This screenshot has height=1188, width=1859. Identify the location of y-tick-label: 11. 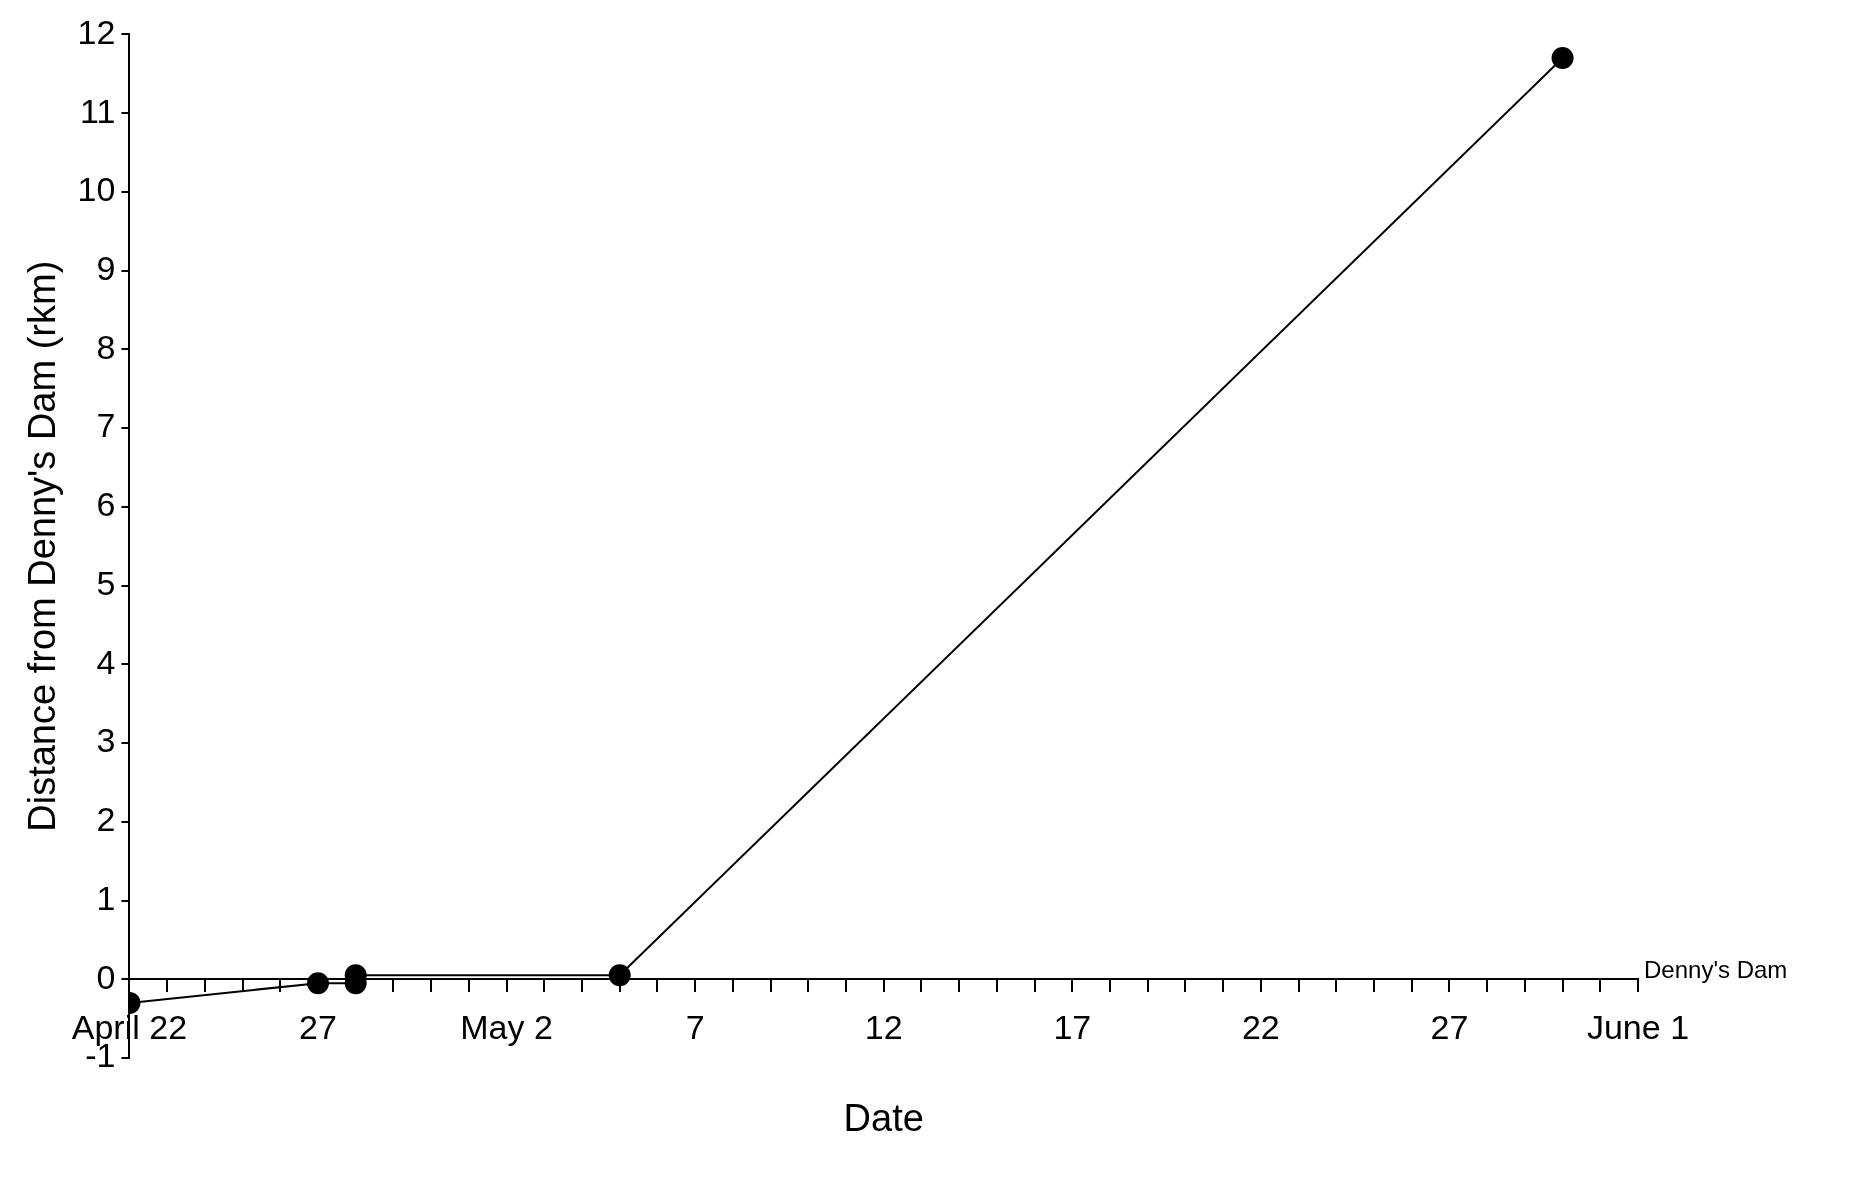
(98, 110).